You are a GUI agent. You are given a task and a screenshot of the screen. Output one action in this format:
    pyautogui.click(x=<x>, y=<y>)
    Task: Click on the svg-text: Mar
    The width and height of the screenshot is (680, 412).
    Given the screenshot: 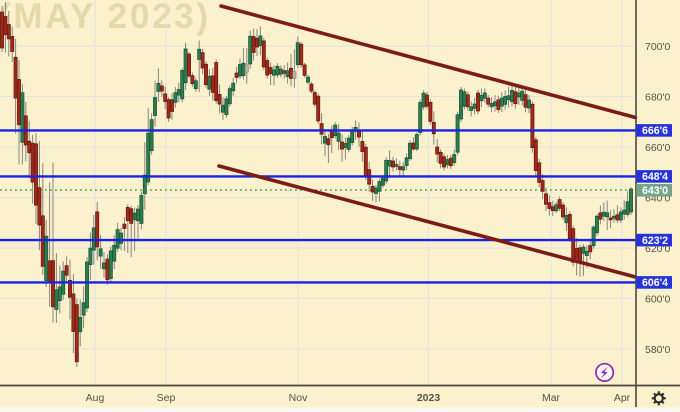 What is the action you would take?
    pyautogui.click(x=551, y=398)
    